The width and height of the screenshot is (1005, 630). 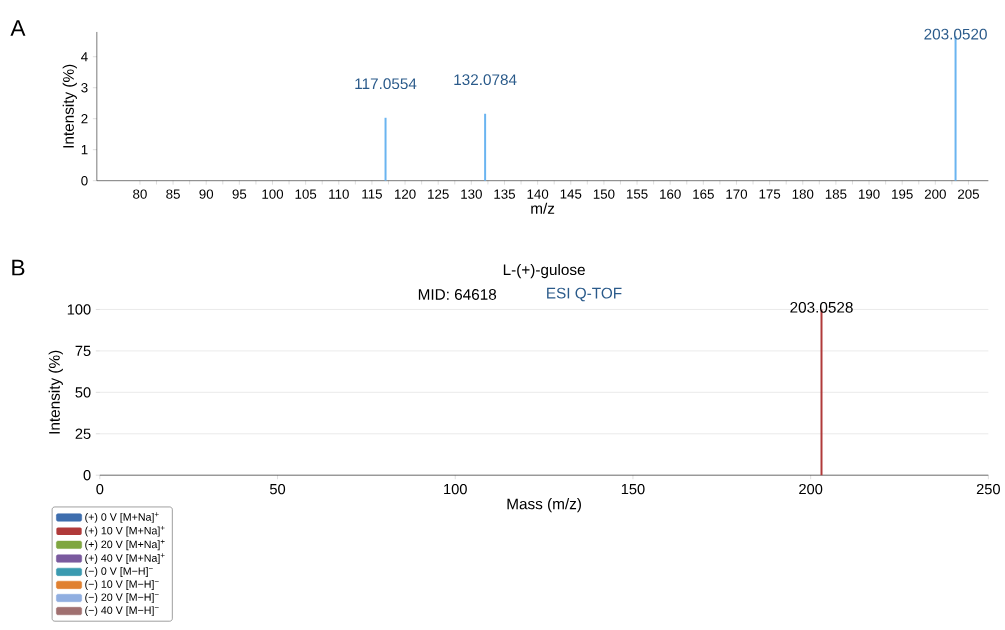 I want to click on legend-label: (+) 40 V [M+Na]$^{+}$, so click(x=125, y=558).